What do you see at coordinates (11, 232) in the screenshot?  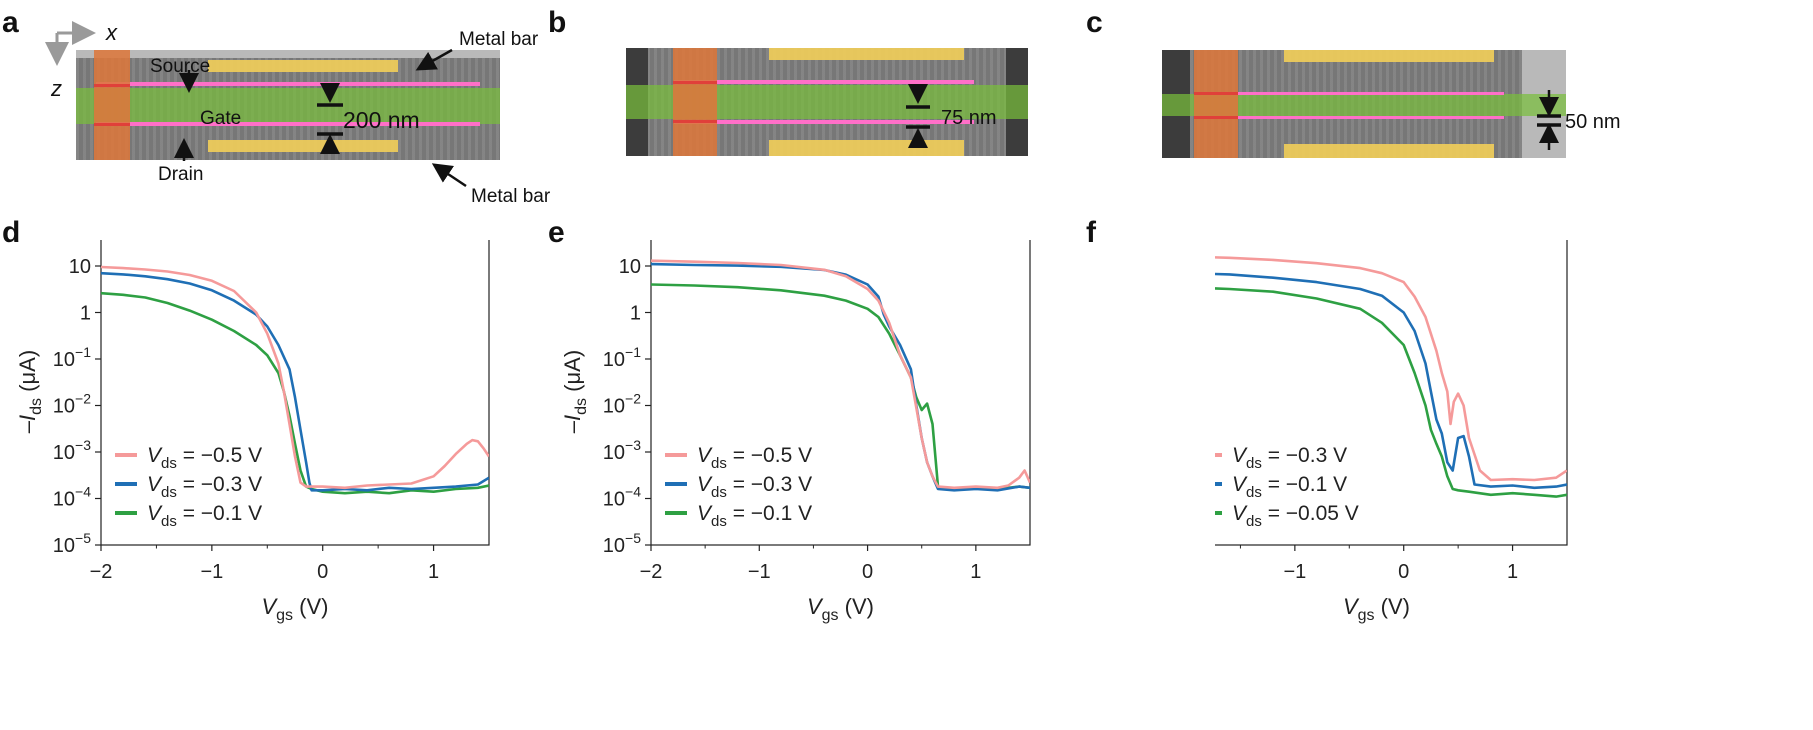 I see `panel-label-d: d` at bounding box center [11, 232].